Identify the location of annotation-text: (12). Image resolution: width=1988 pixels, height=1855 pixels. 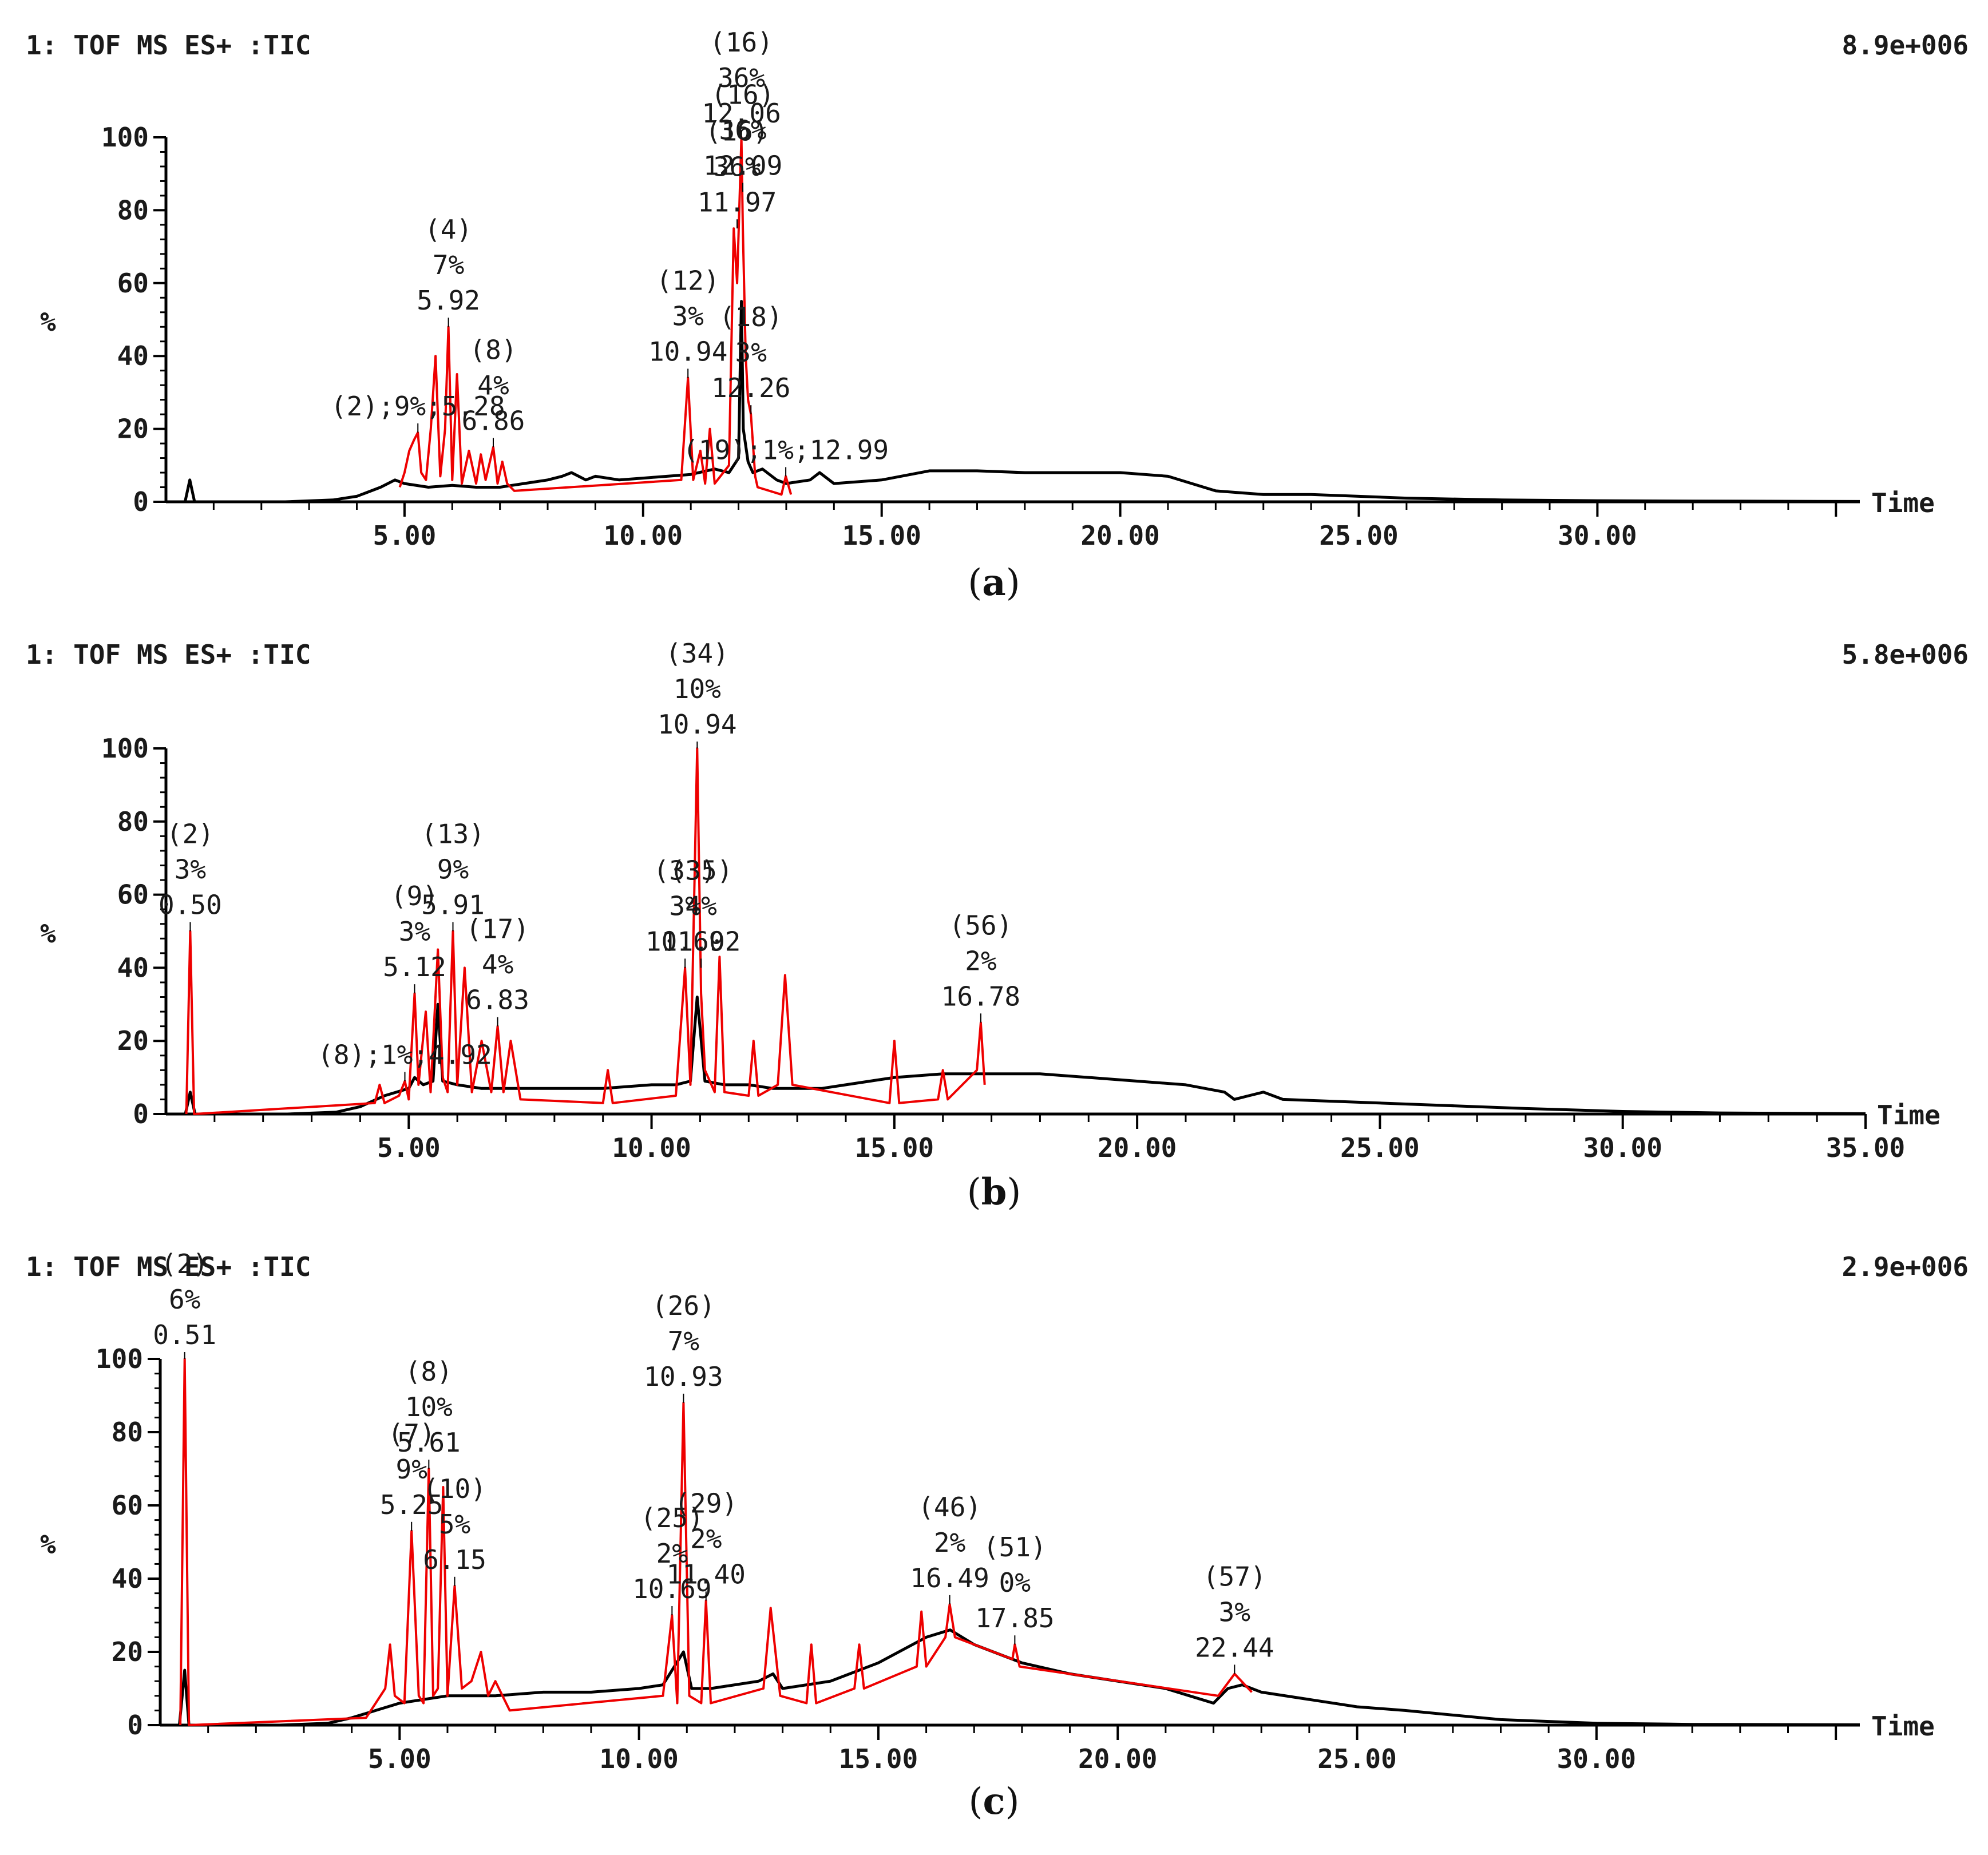
(688, 281).